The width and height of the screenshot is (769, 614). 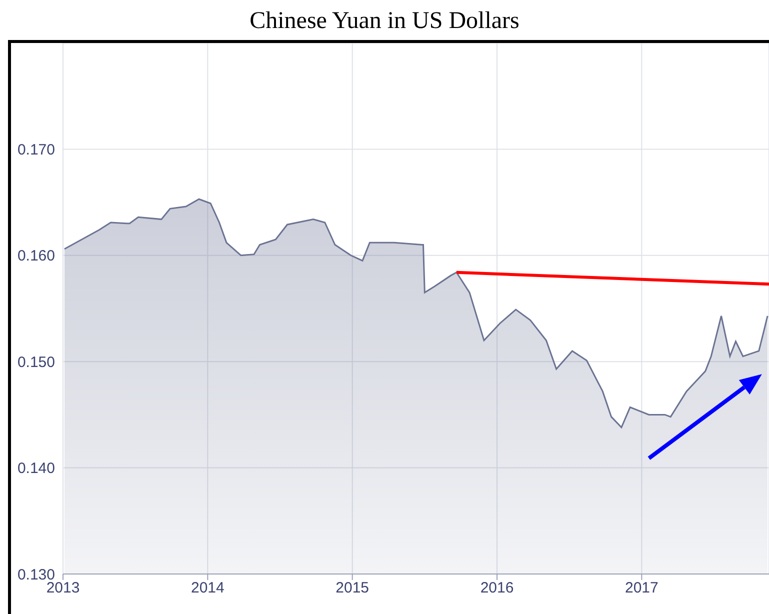 I want to click on x-tick-label: 2014, so click(x=207, y=588).